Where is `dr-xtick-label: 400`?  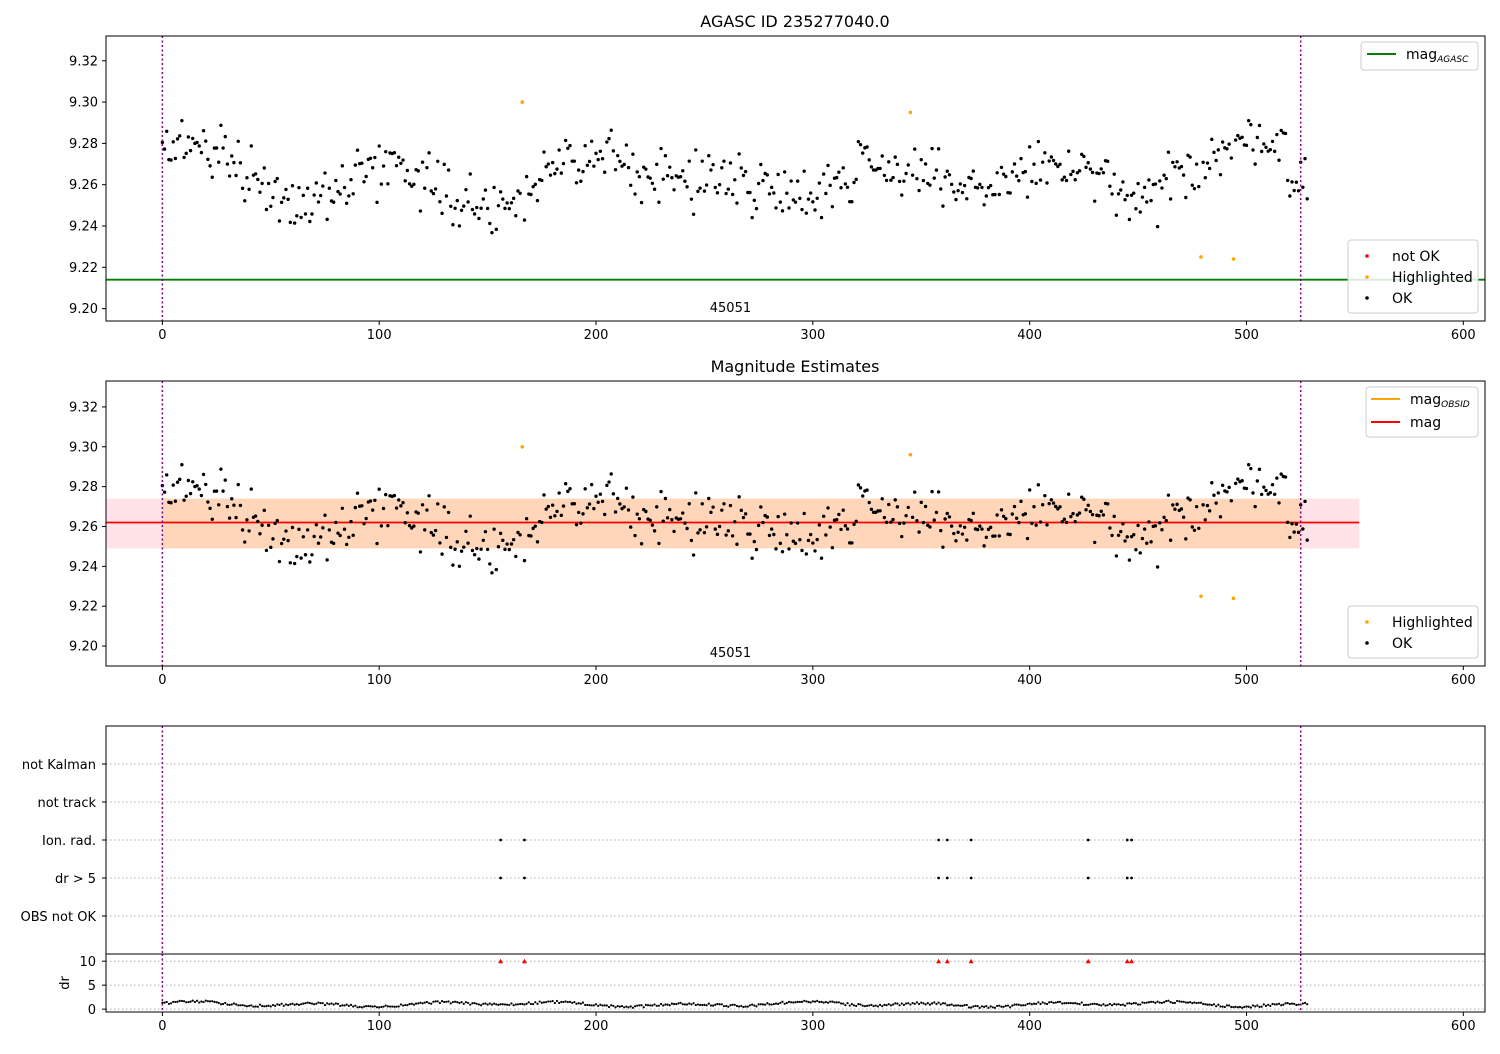 dr-xtick-label: 400 is located at coordinates (1029, 1026).